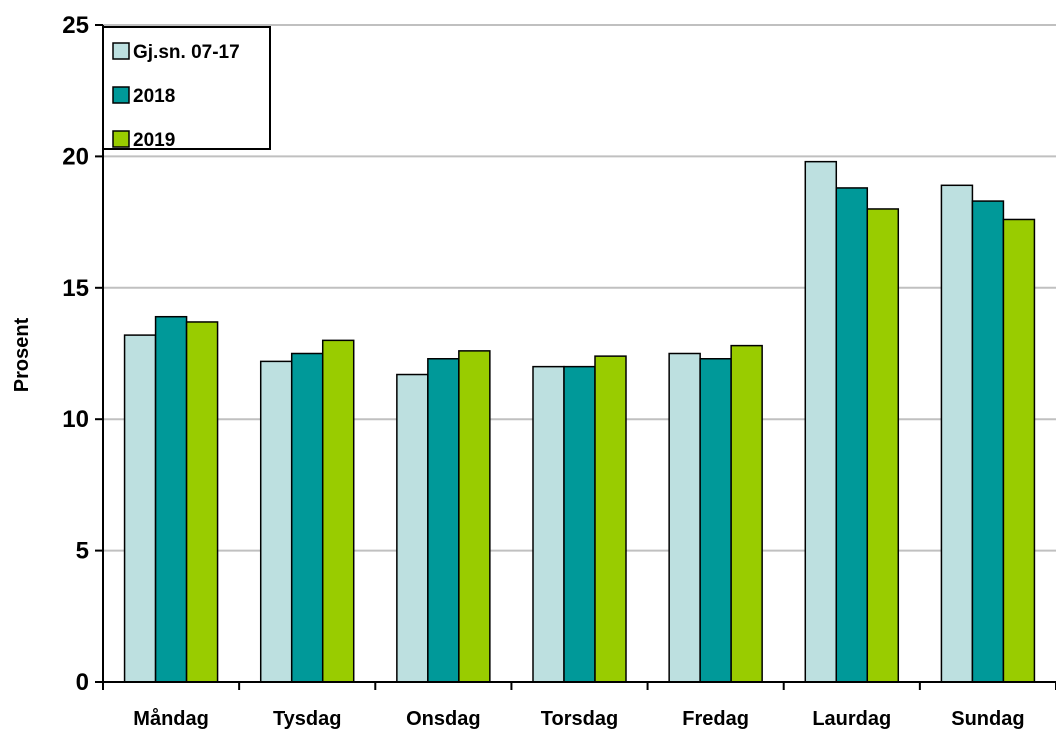 Image resolution: width=1056 pixels, height=731 pixels. Describe the element at coordinates (75, 419) in the screenshot. I see `y-tick-label: 10` at that location.